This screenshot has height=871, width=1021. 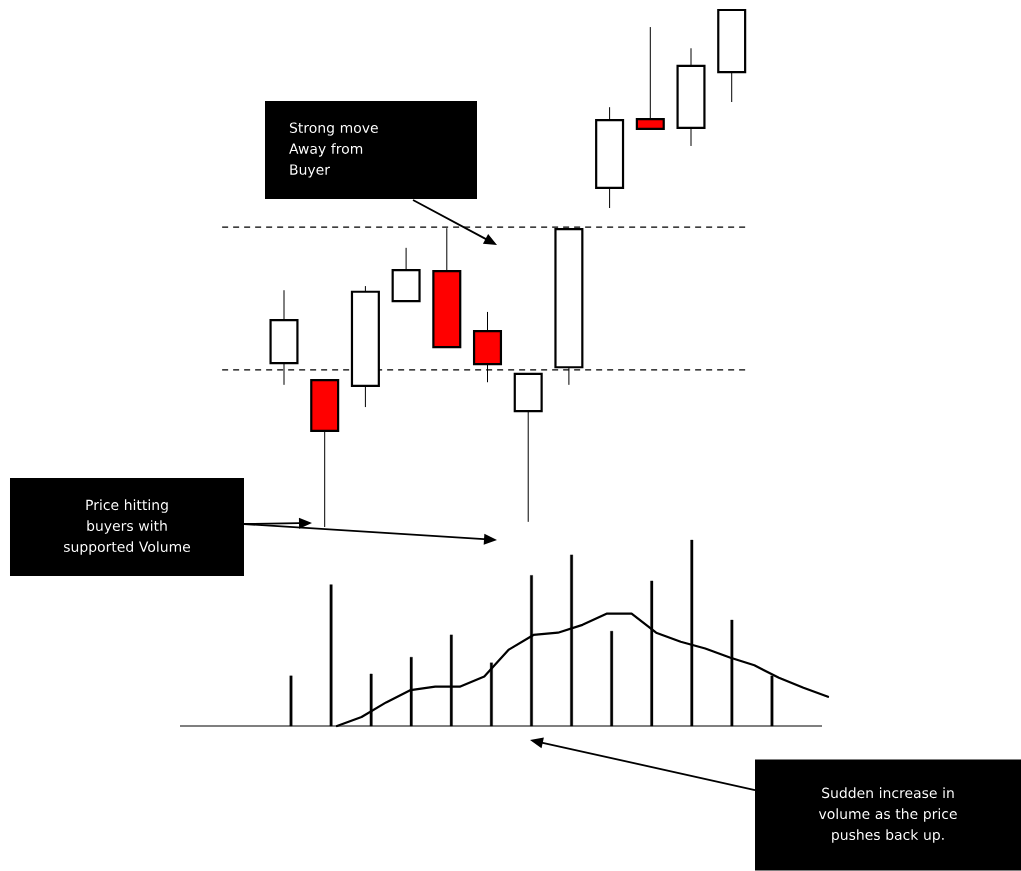 I want to click on text: Price hitting buyers with supported Volume, so click(x=127, y=527).